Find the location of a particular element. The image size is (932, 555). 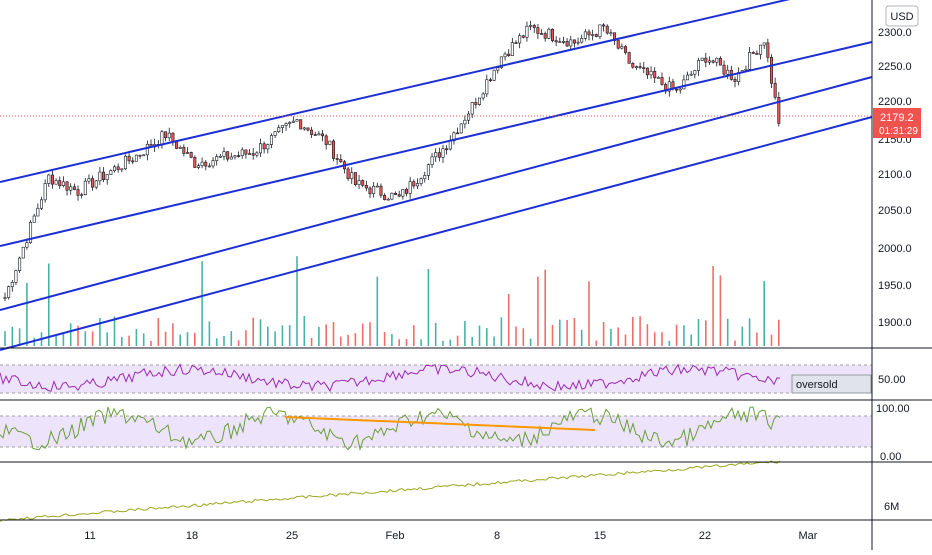

last-price-badge is located at coordinates (897, 123).